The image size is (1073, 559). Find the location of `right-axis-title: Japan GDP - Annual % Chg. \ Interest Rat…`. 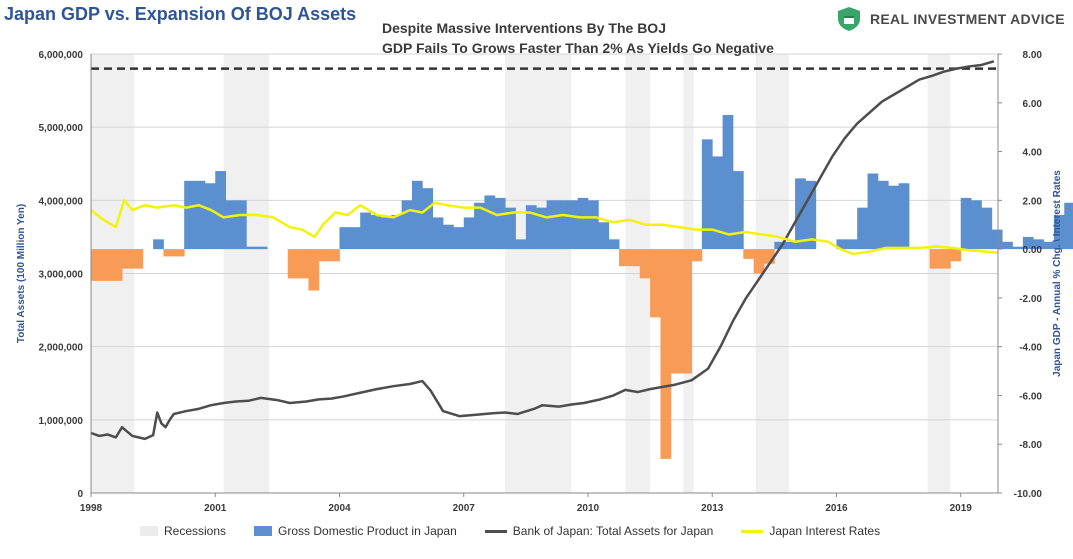

right-axis-title: Japan GDP - Annual % Chg. \ Interest Rat… is located at coordinates (1057, 273).